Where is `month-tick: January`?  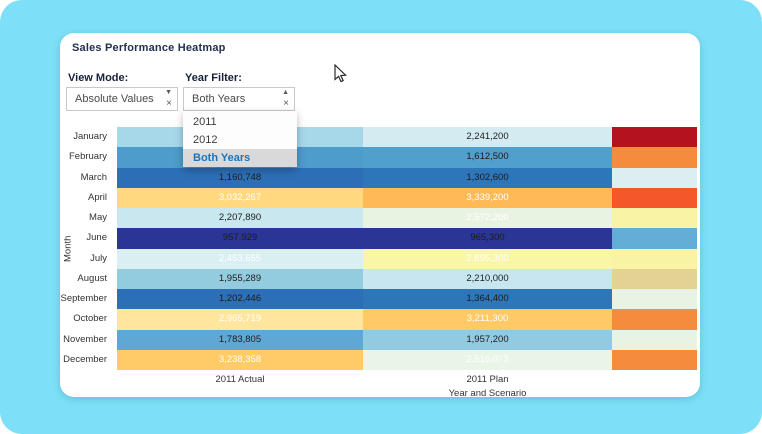
month-tick: January is located at coordinates (90, 136).